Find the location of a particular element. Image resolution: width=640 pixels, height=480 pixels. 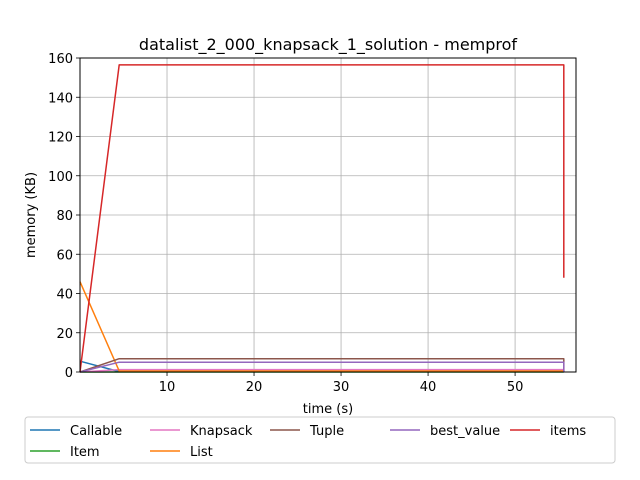

y-tick-label: 40 is located at coordinates (64, 295).